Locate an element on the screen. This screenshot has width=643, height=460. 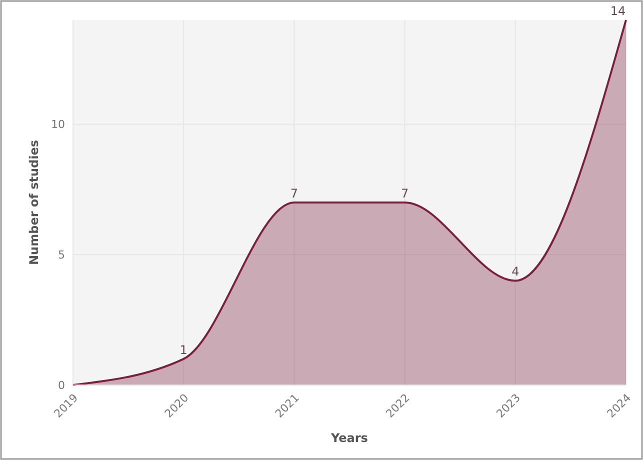
x-axis-title: Years is located at coordinates (349, 438).